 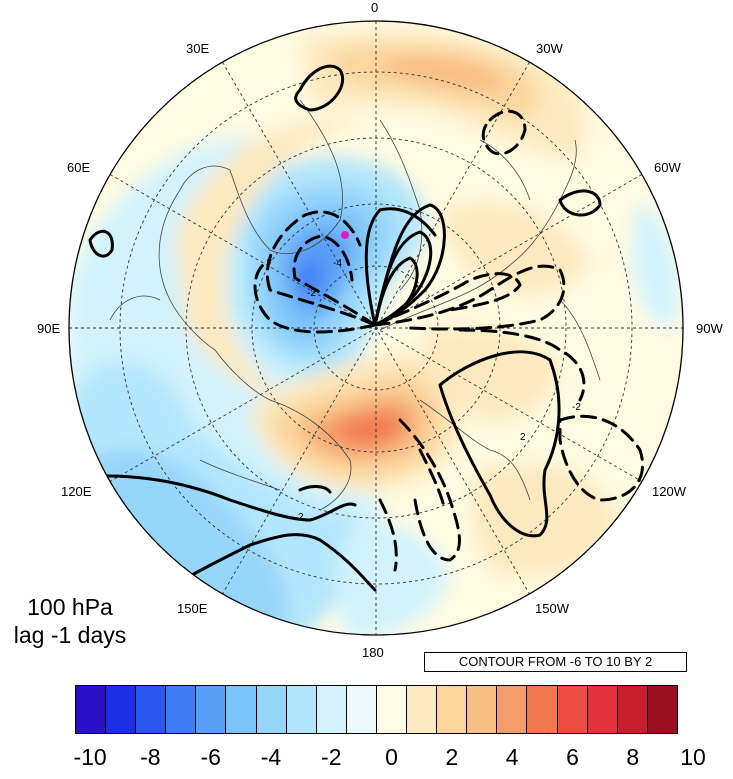 What do you see at coordinates (693, 757) in the screenshot?
I see `colorbar-tick-label: 10` at bounding box center [693, 757].